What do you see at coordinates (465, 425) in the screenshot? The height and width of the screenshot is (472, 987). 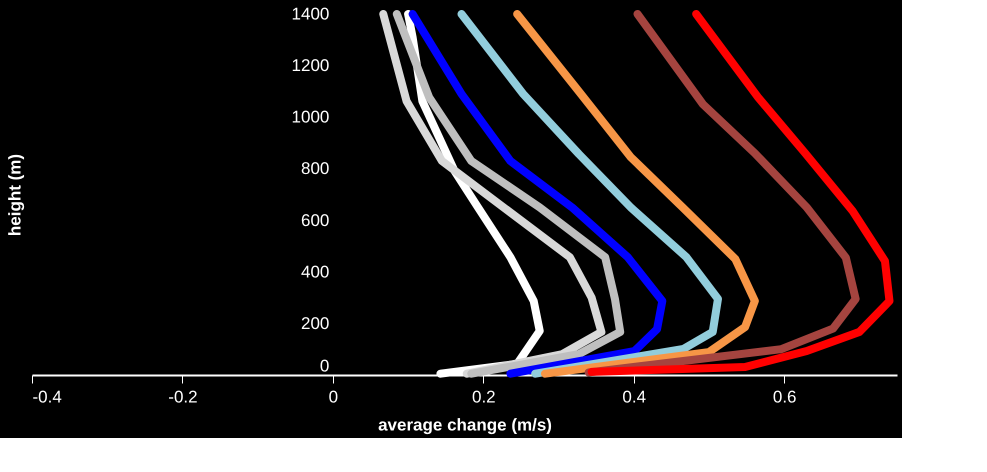 I see `x-axis-title: average change (m/s)` at bounding box center [465, 425].